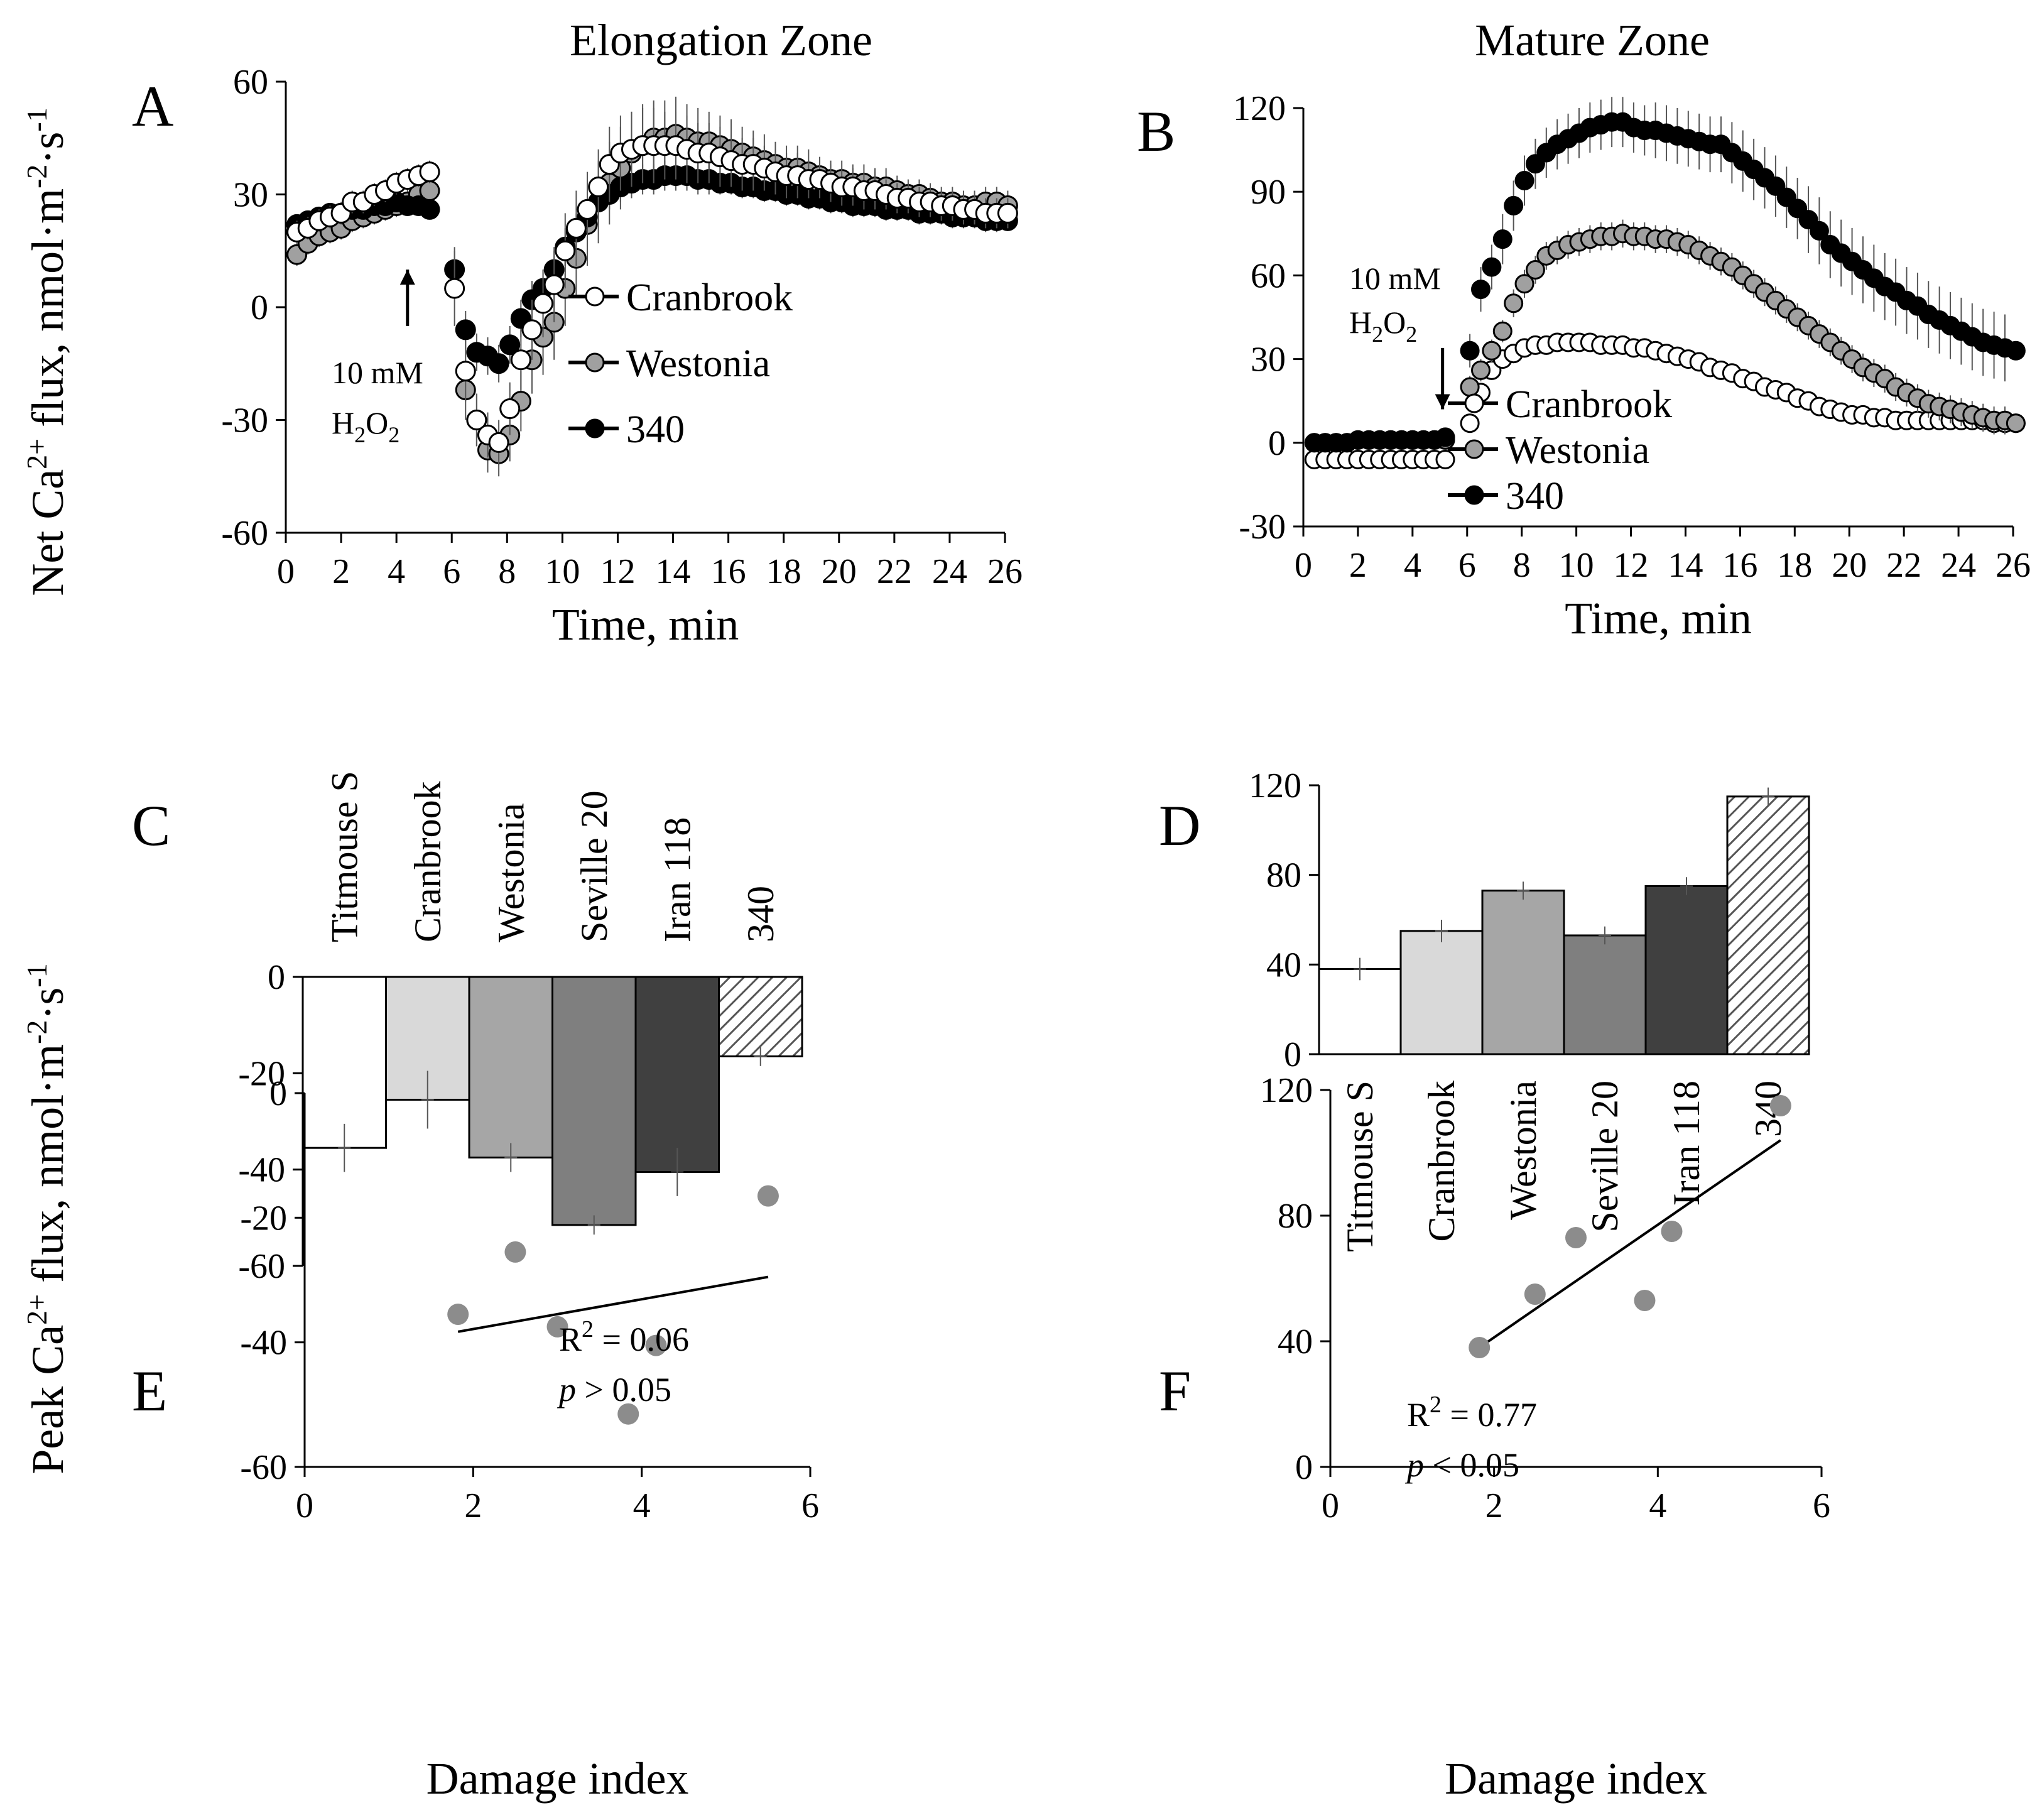  Describe the element at coordinates (37, 1309) in the screenshot. I see `bottom-ylabel-sup: 2+` at that location.